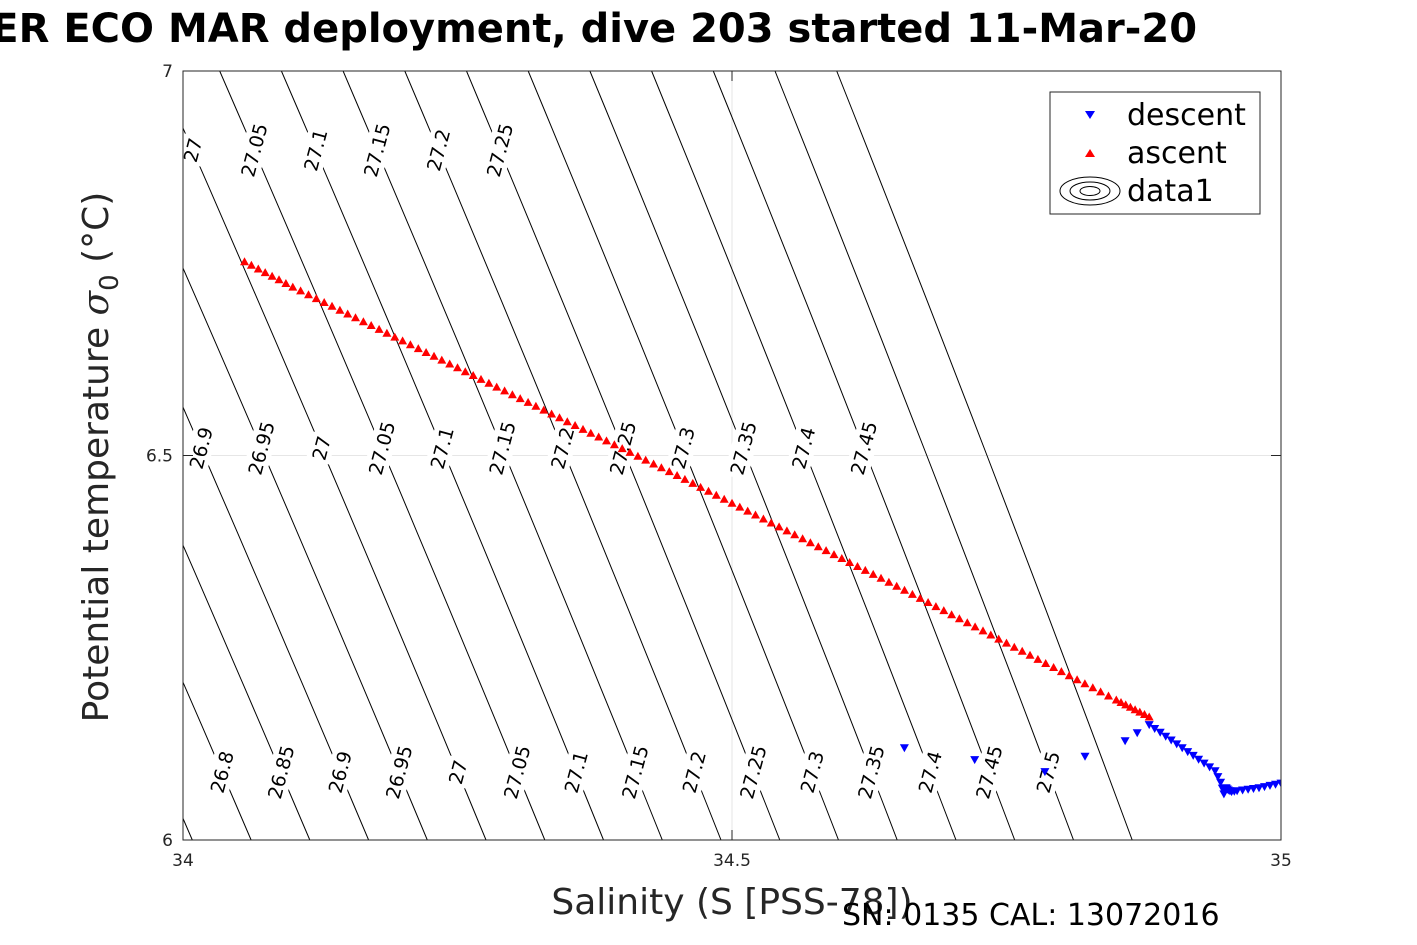  What do you see at coordinates (929, 772) in the screenshot?
I see `contour-label-bottom-12: 27.4` at bounding box center [929, 772].